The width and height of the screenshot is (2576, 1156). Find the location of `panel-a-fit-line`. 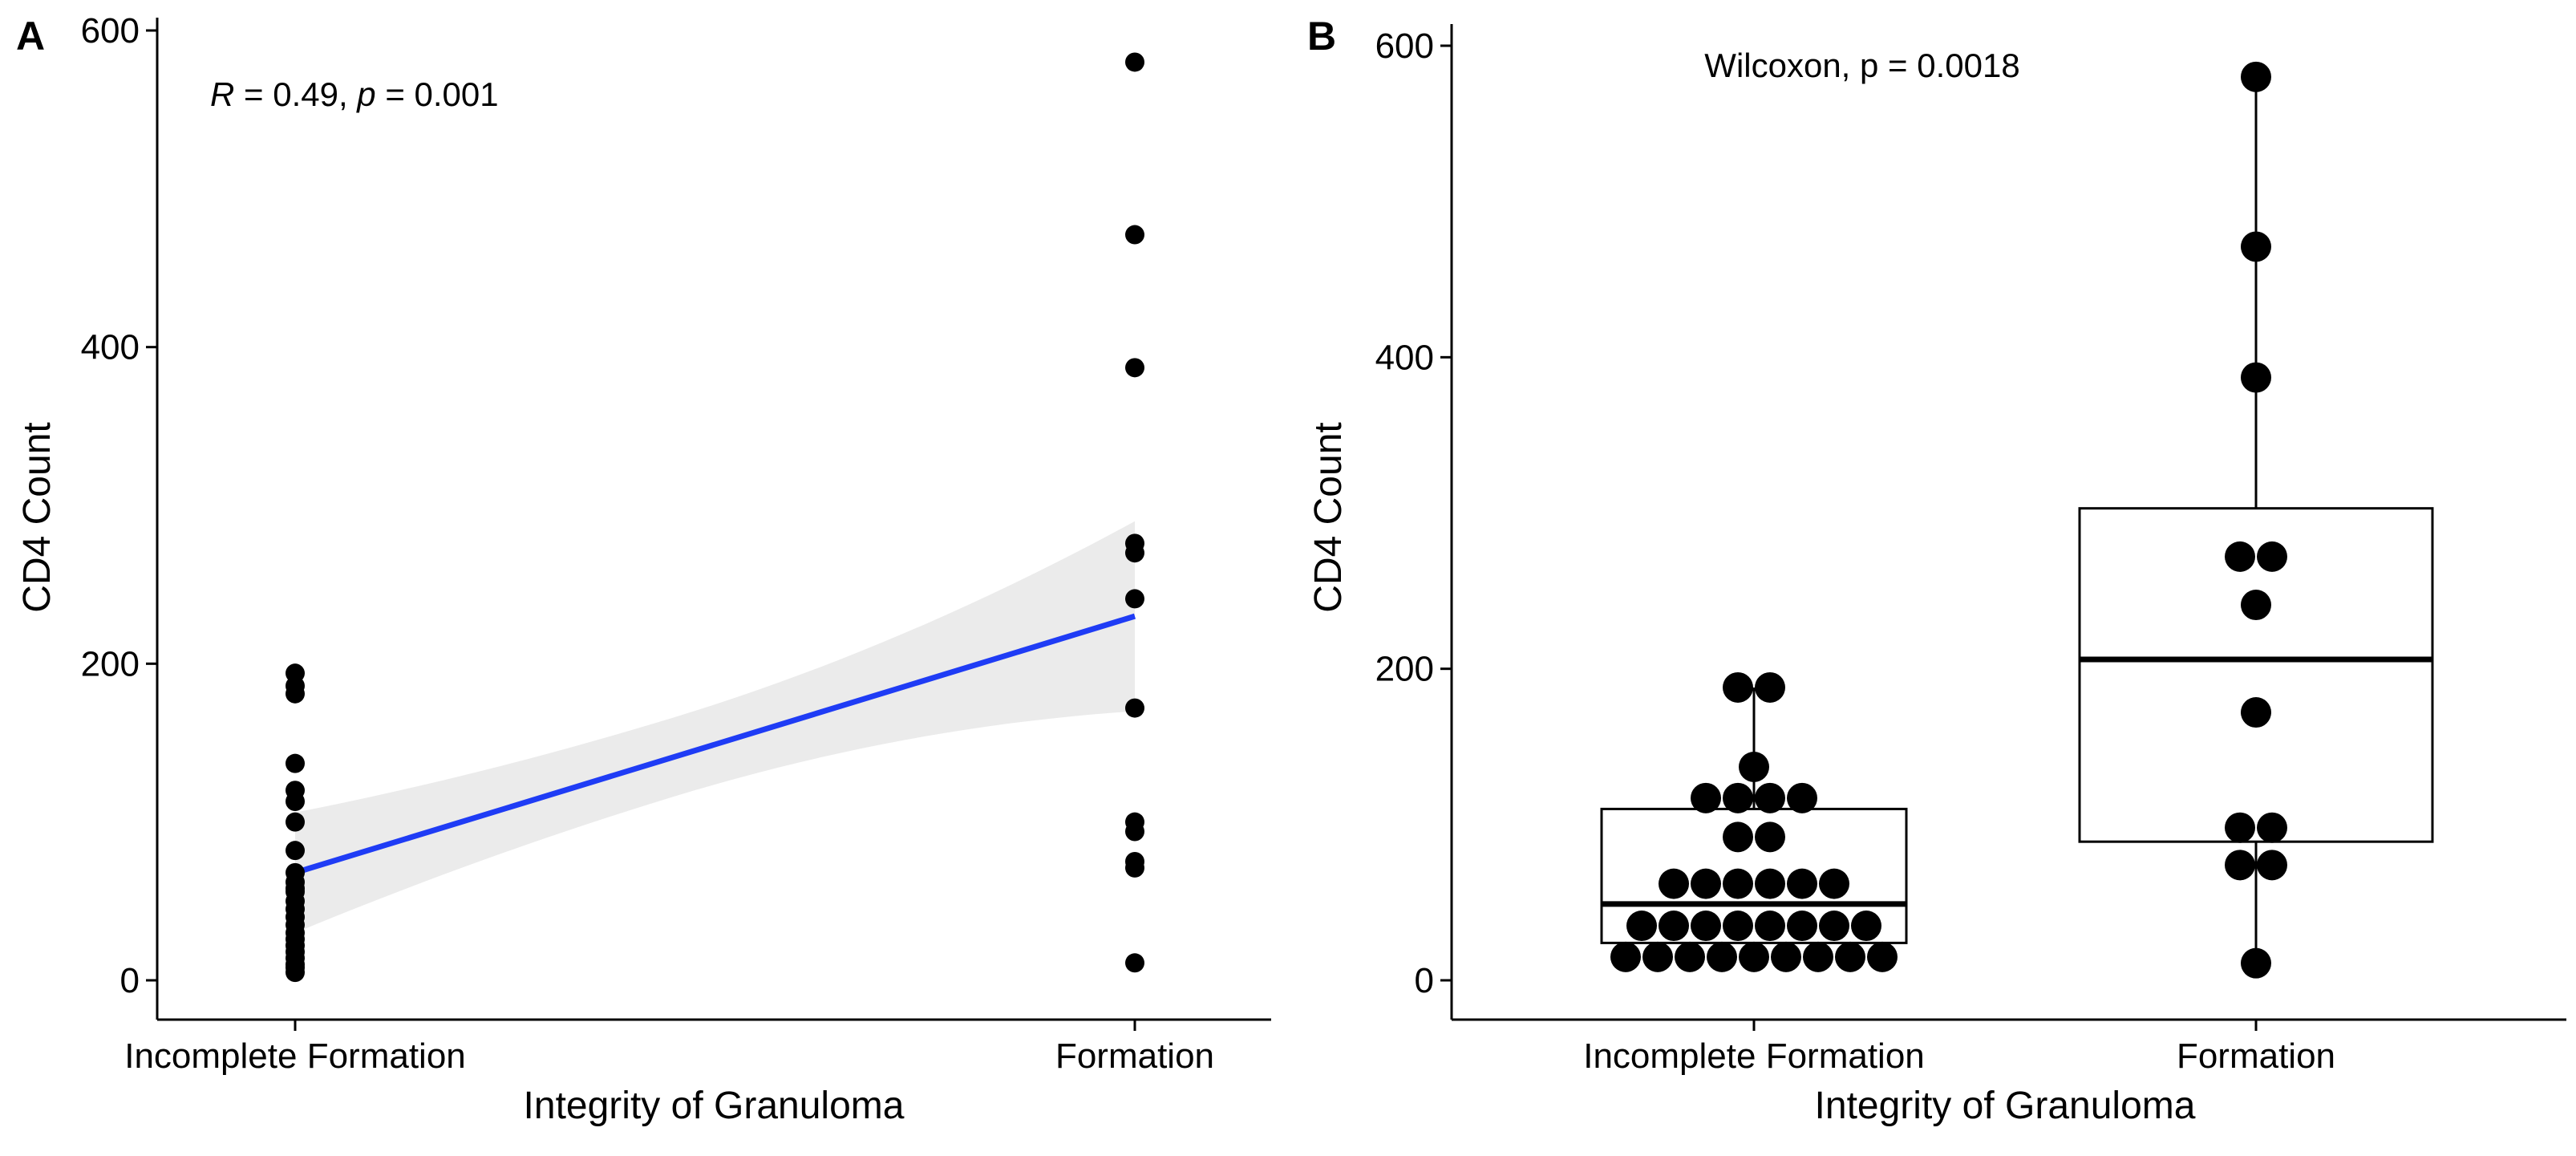

panel-a-fit-line is located at coordinates (715, 744).